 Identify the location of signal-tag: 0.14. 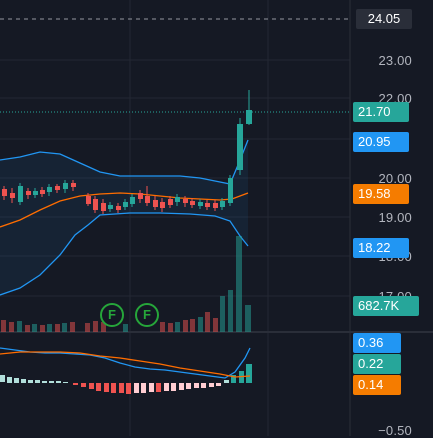
(377, 385).